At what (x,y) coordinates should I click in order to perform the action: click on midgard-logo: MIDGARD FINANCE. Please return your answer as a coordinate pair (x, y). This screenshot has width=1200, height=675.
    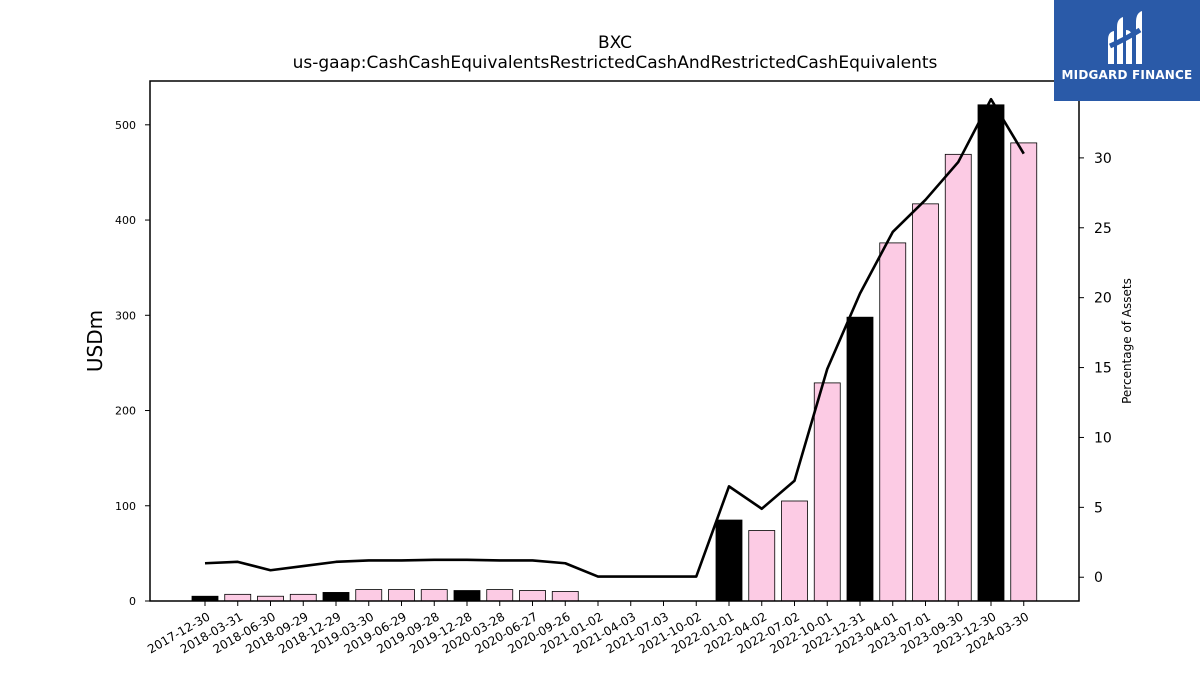
    Looking at the image, I should click on (1127, 50).